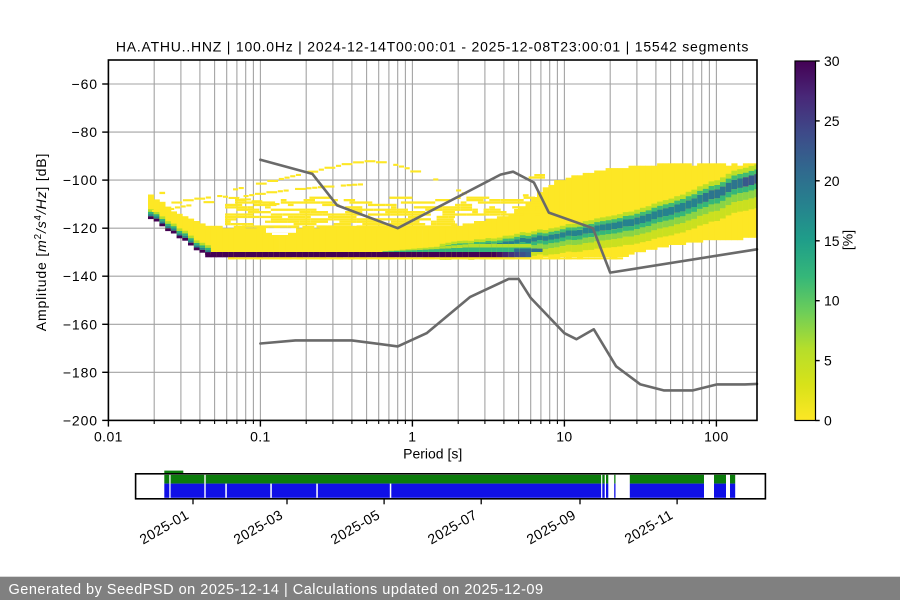 The width and height of the screenshot is (900, 600). I want to click on svg-text: 25, so click(832, 121).